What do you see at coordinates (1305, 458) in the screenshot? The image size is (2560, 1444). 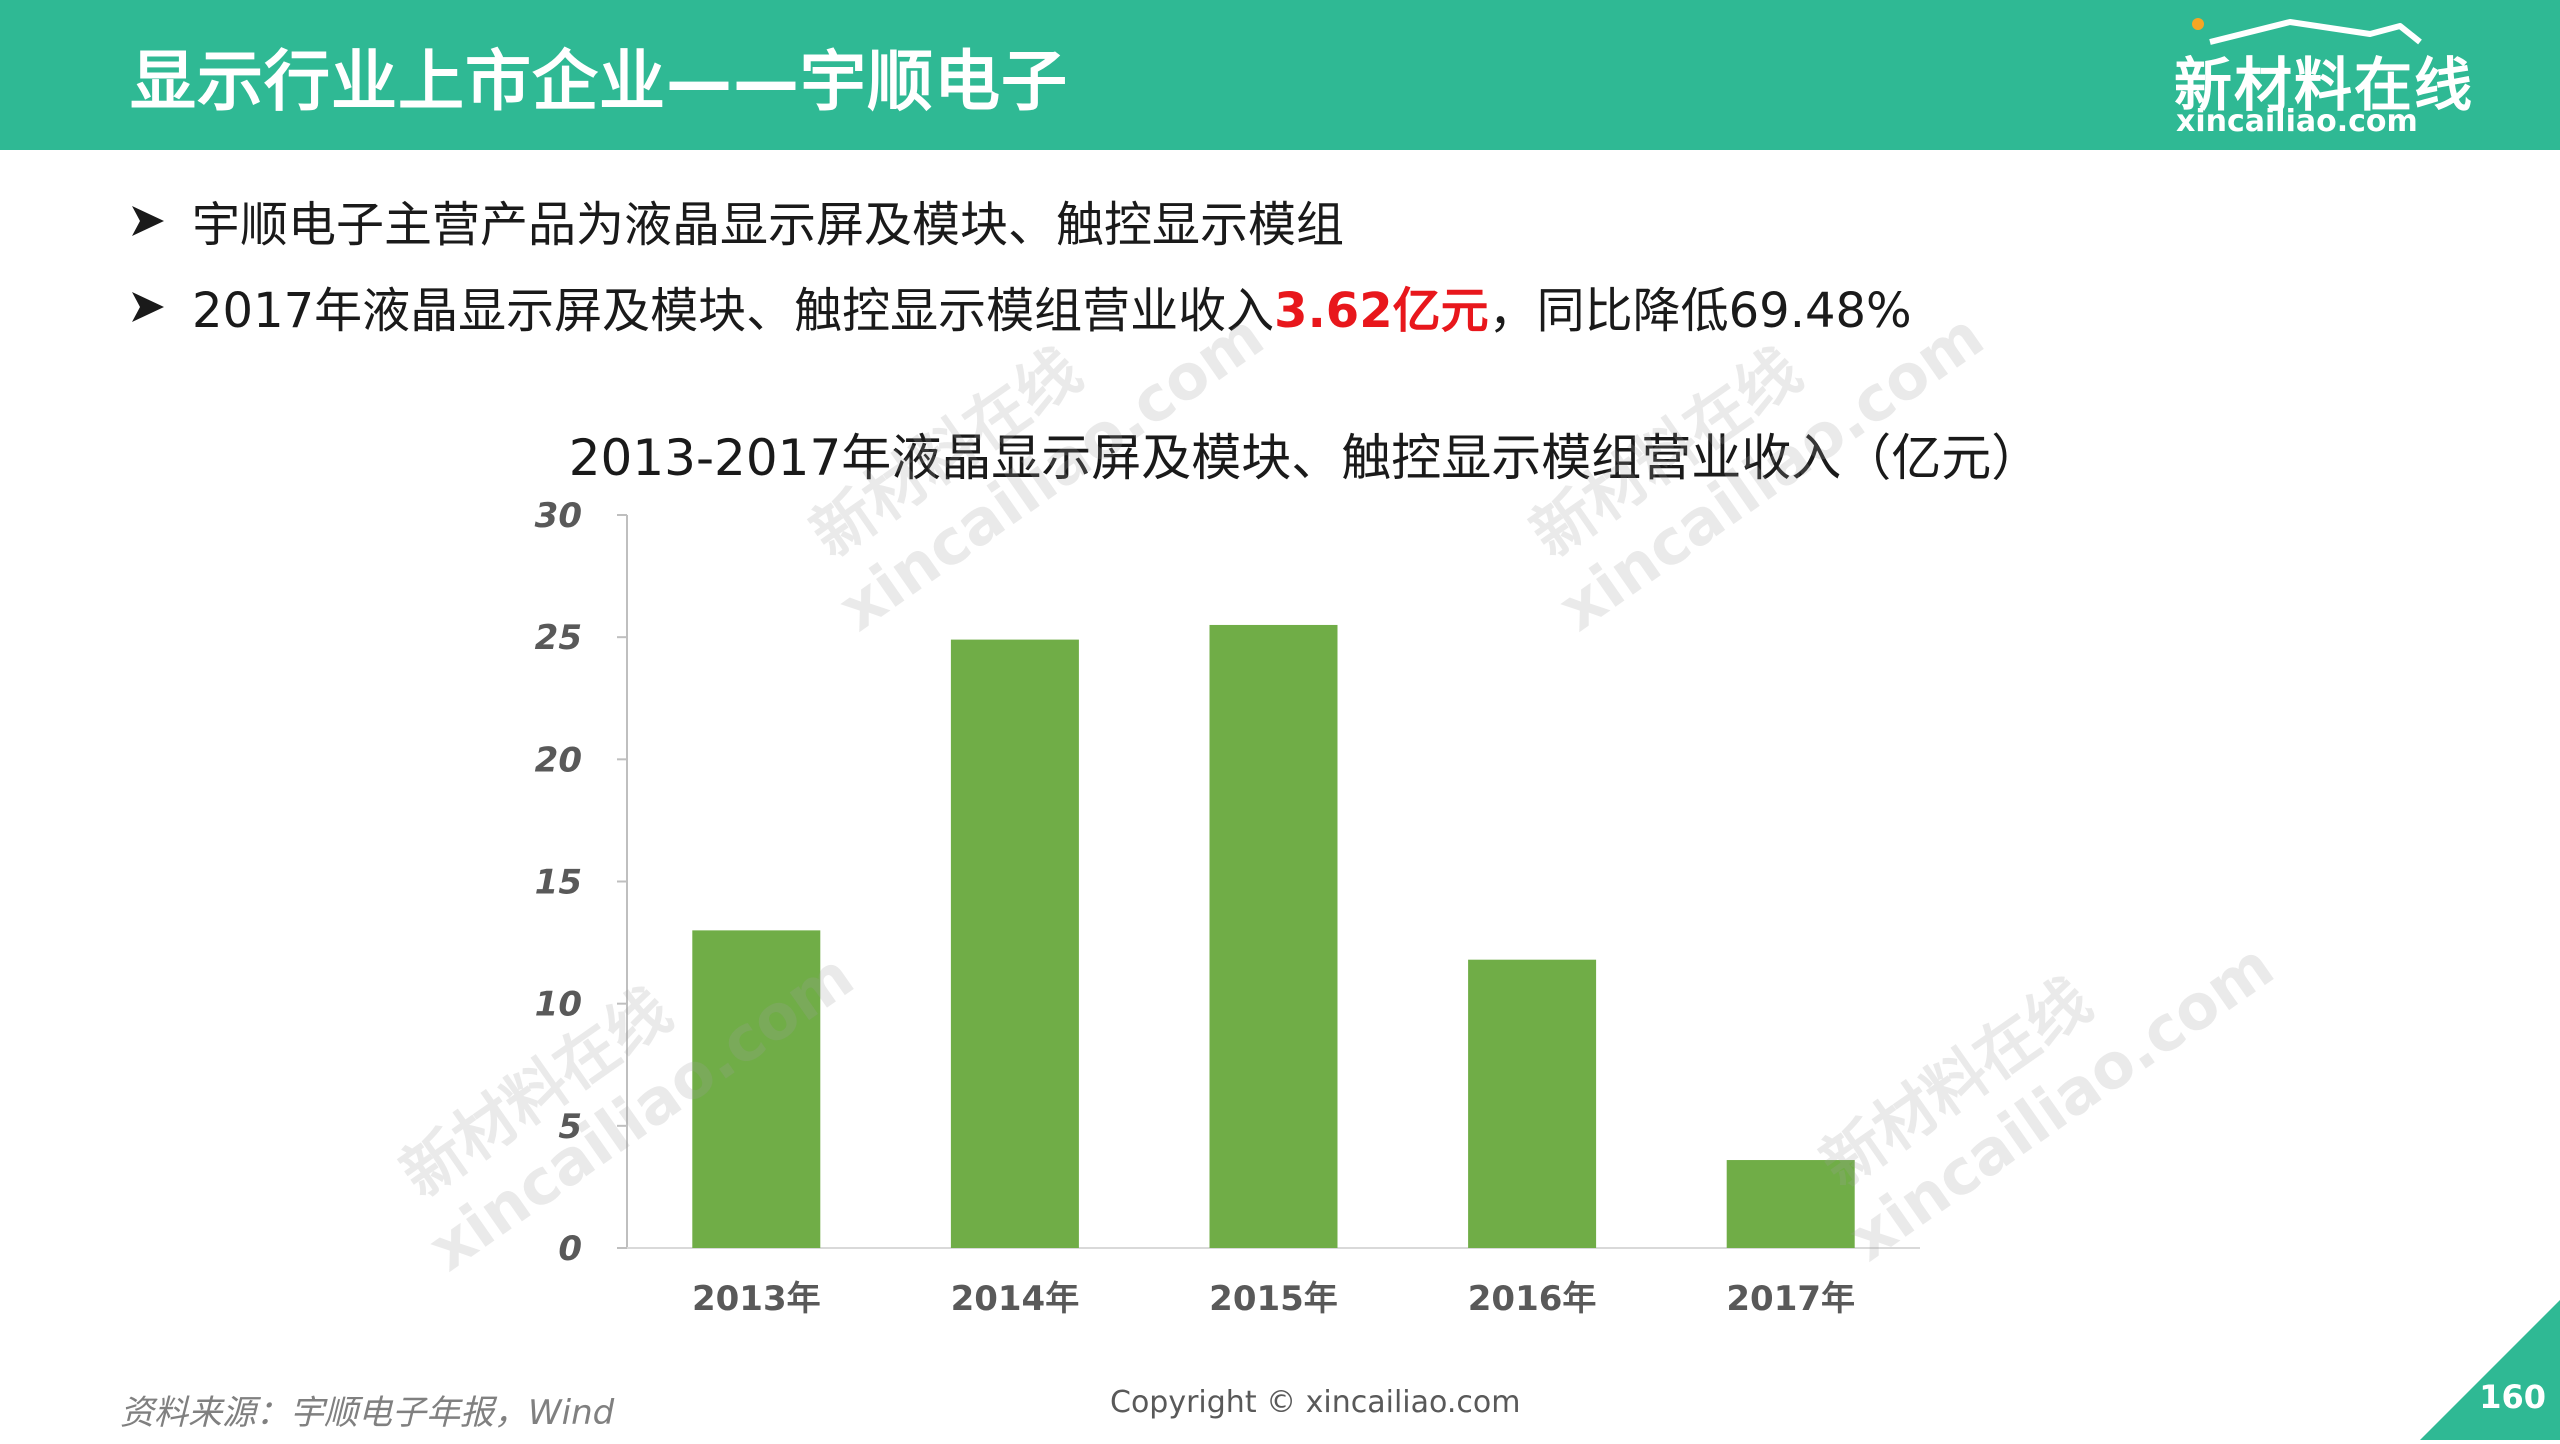 I see `chart-title: 2013-2017年液晶显示屏及模块、触控显示模组营业收入（亿元）` at bounding box center [1305, 458].